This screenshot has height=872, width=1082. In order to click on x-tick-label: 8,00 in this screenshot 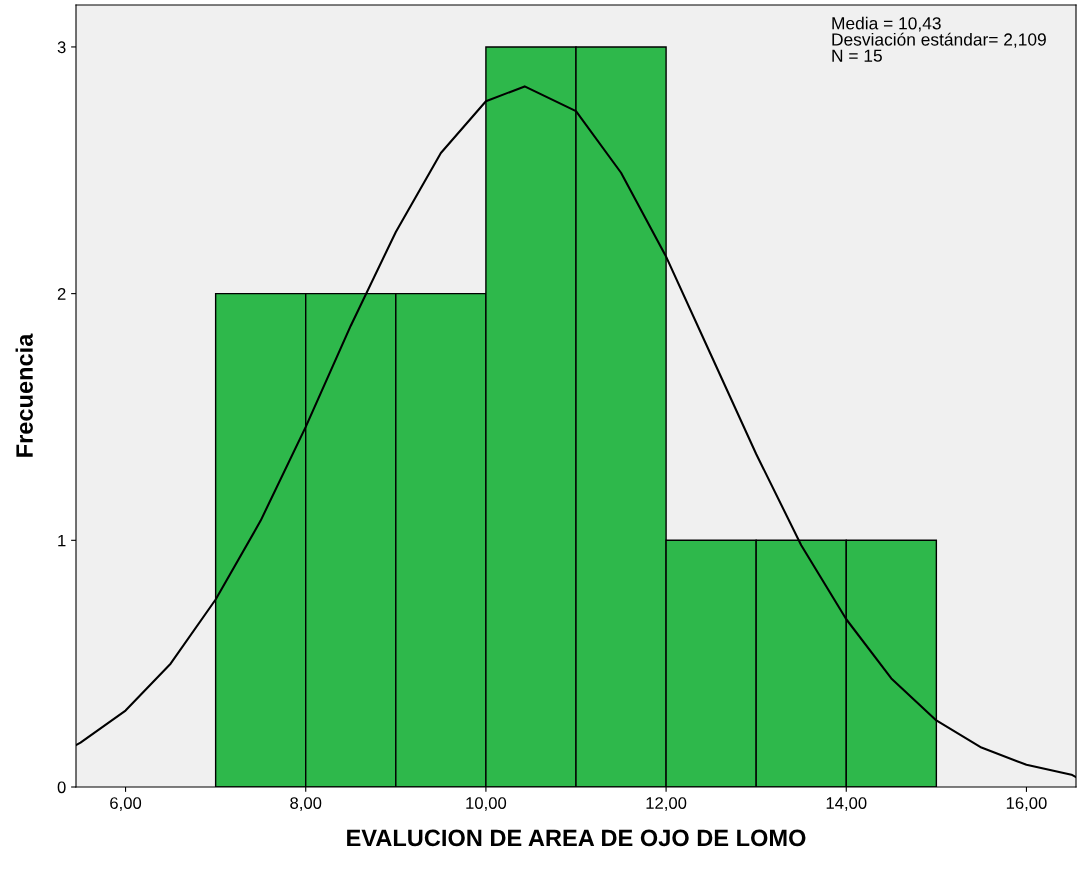, I will do `click(306, 804)`.